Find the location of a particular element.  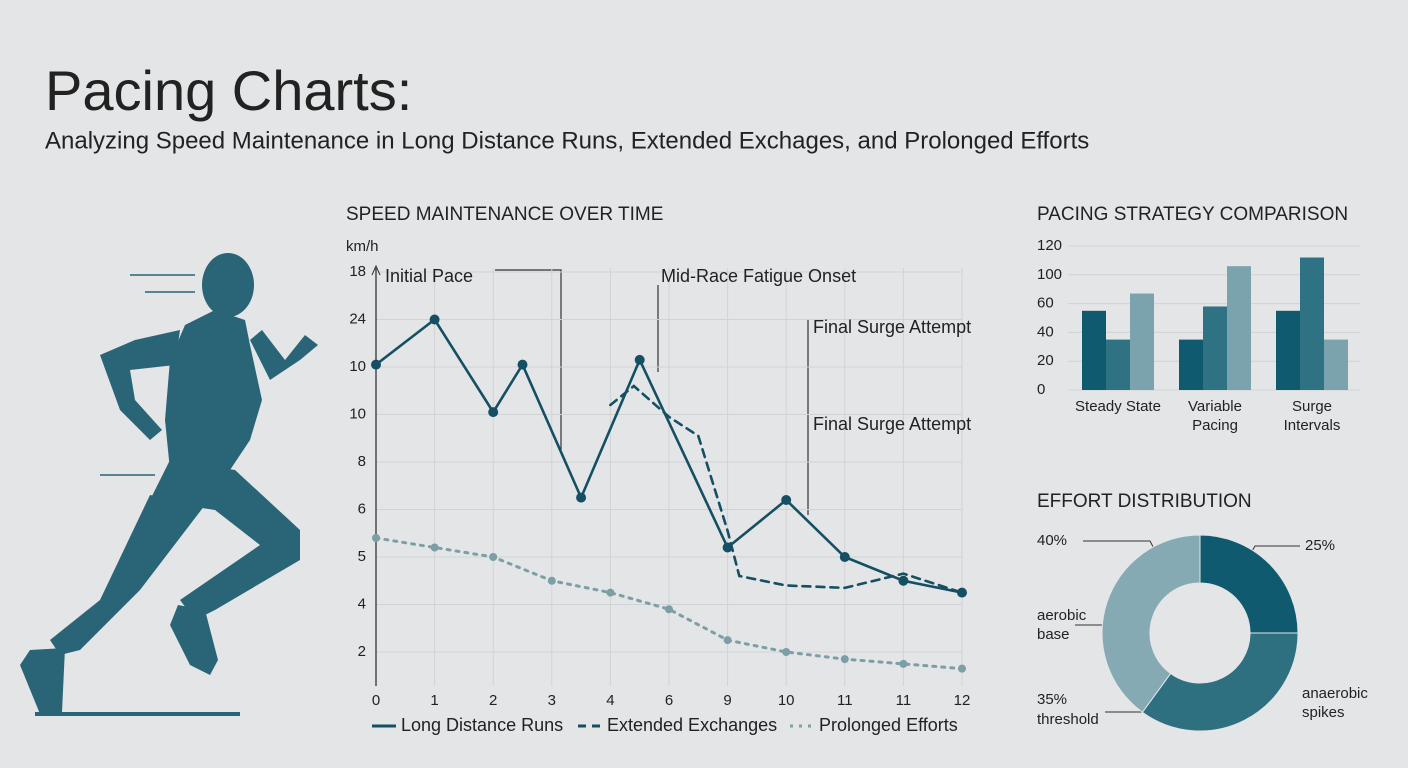

category-label-box: anaerobic spikes is located at coordinates (1335, 703).